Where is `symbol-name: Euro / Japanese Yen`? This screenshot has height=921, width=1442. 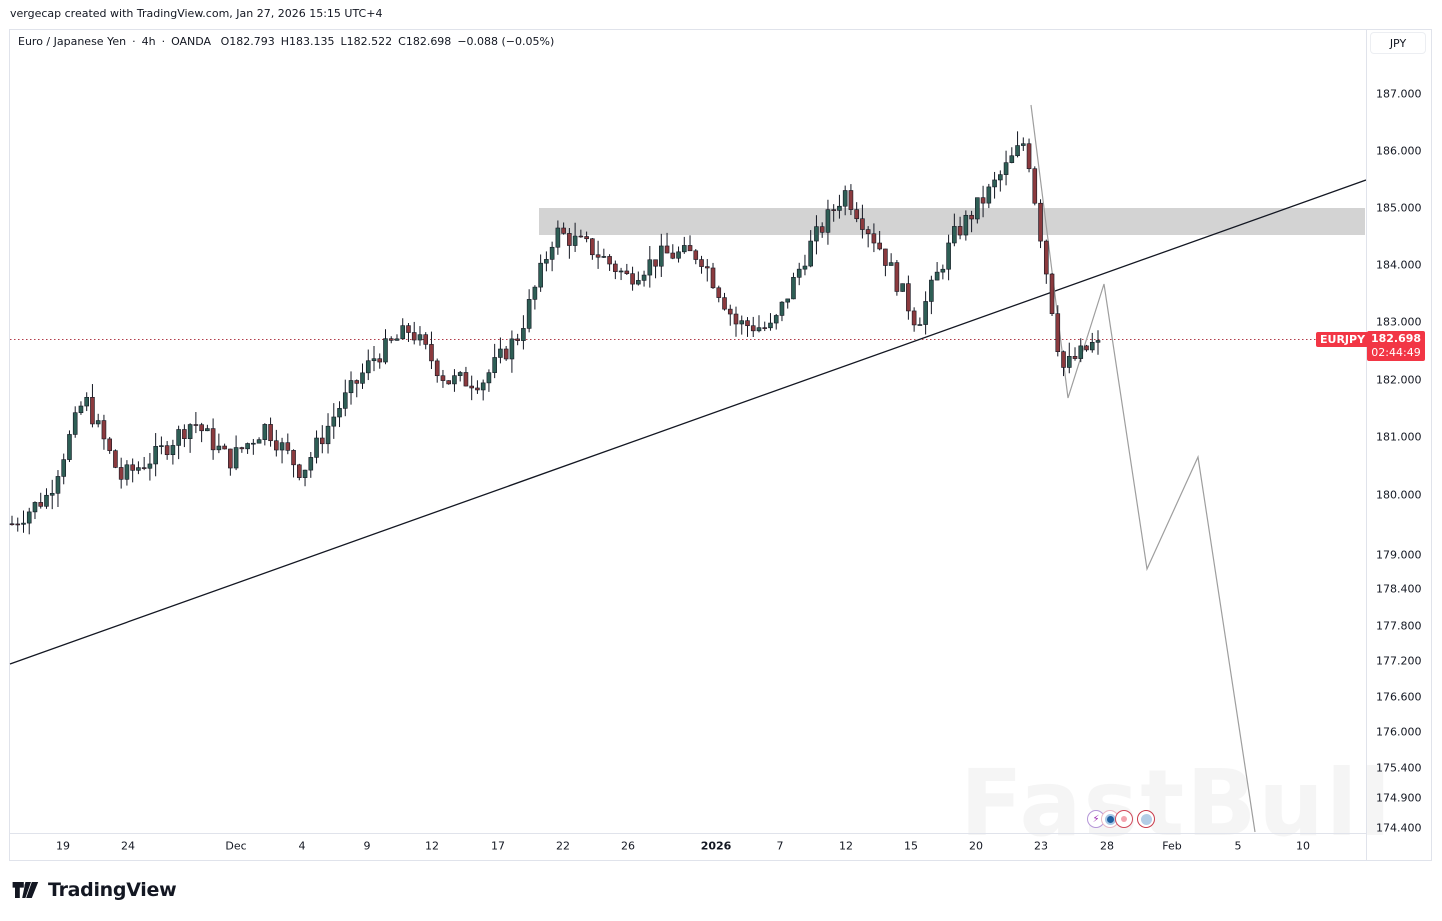 symbol-name: Euro / Japanese Yen is located at coordinates (72, 41).